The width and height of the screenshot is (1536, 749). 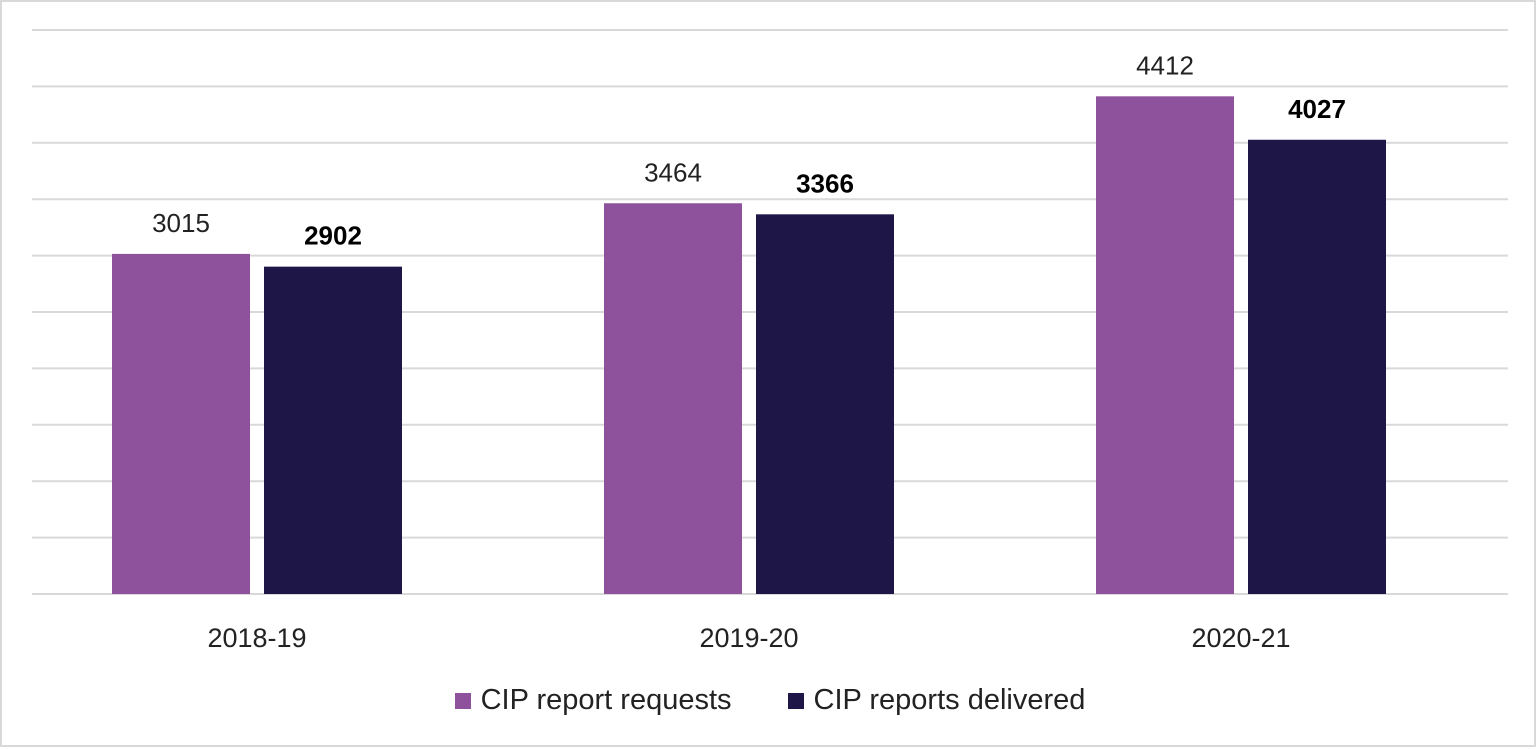 I want to click on legend-item-delivered: CIP reports delivered, so click(x=936, y=700).